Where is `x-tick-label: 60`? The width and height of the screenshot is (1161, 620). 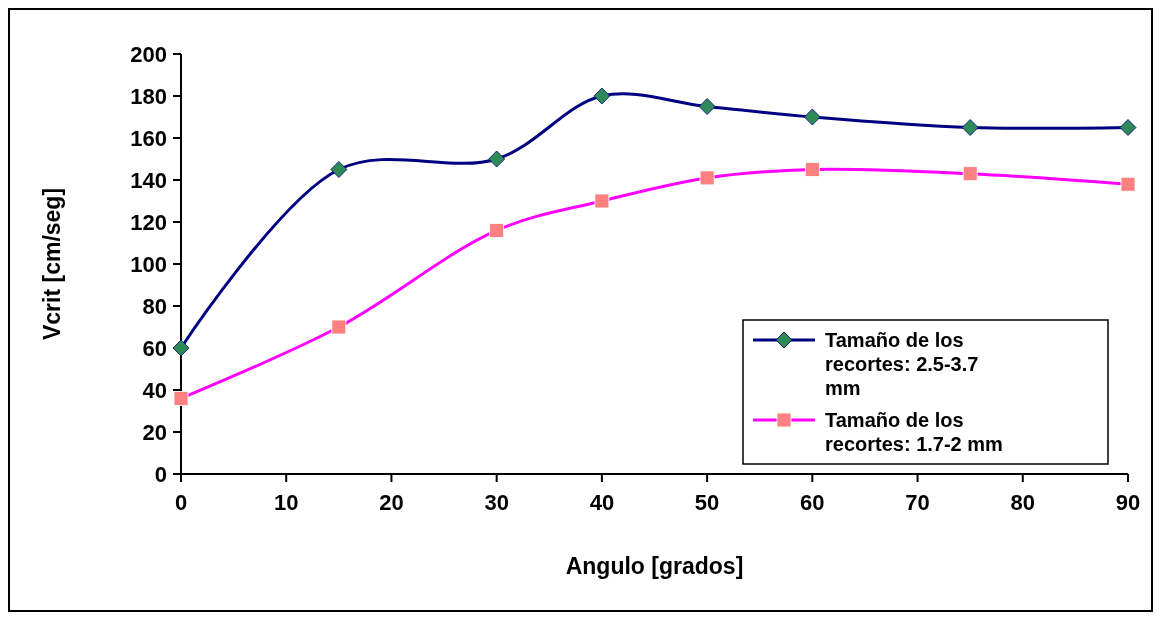
x-tick-label: 60 is located at coordinates (812, 502).